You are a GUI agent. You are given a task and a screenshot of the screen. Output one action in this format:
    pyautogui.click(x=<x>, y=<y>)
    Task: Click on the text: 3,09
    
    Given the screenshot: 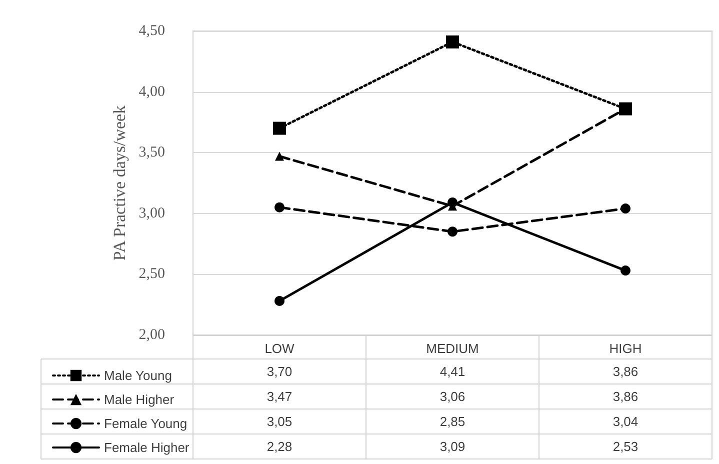 What is the action you would take?
    pyautogui.click(x=453, y=446)
    